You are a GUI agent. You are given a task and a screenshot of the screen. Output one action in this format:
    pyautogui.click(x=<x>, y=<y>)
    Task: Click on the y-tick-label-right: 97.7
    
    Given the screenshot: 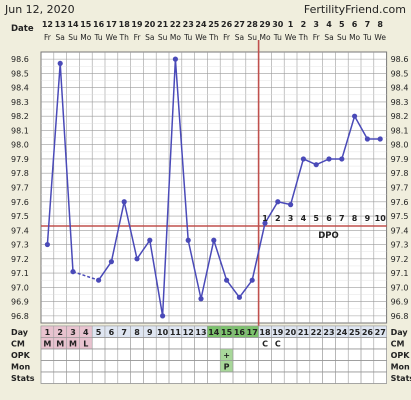 What is the action you would take?
    pyautogui.click(x=400, y=188)
    